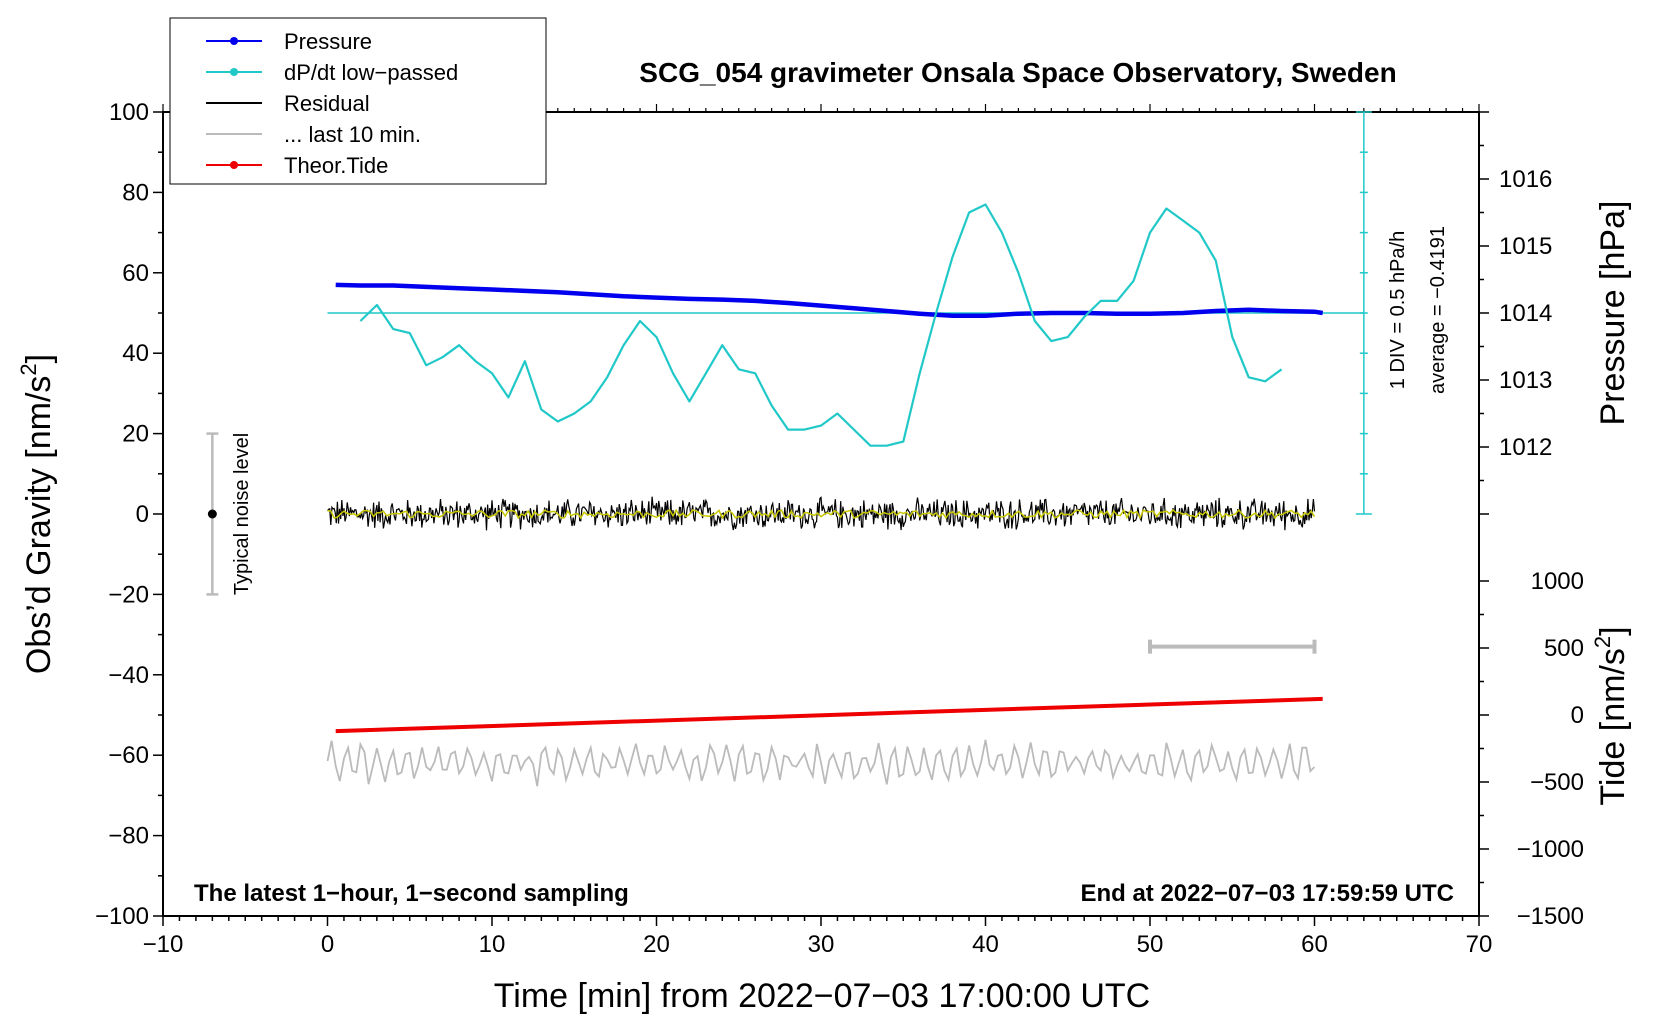 The height and width of the screenshot is (1020, 1660). I want to click on y-tick-label: −80, so click(128, 836).